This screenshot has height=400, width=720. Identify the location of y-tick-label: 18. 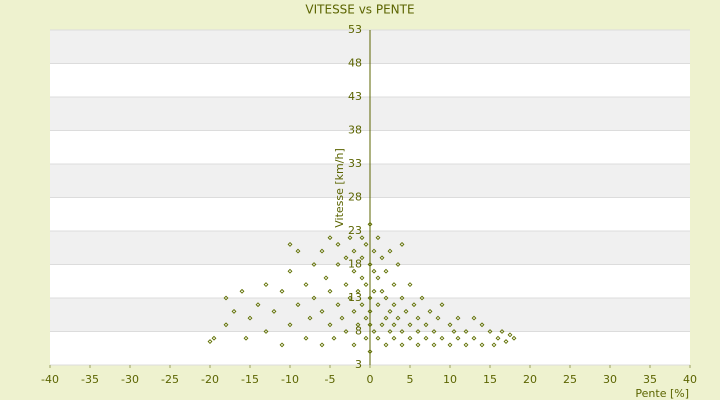
(355, 264).